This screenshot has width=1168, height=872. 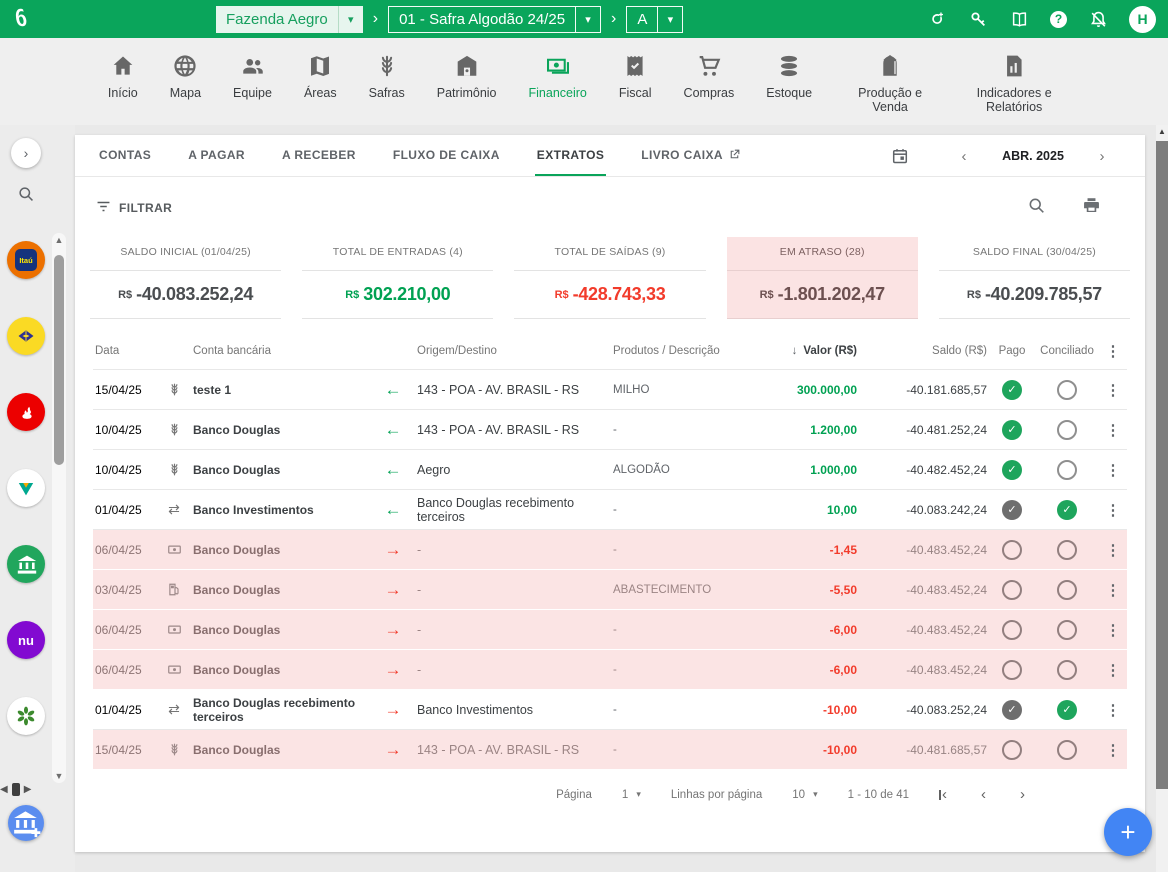 What do you see at coordinates (937, 19) in the screenshot?
I see `invite-icon` at bounding box center [937, 19].